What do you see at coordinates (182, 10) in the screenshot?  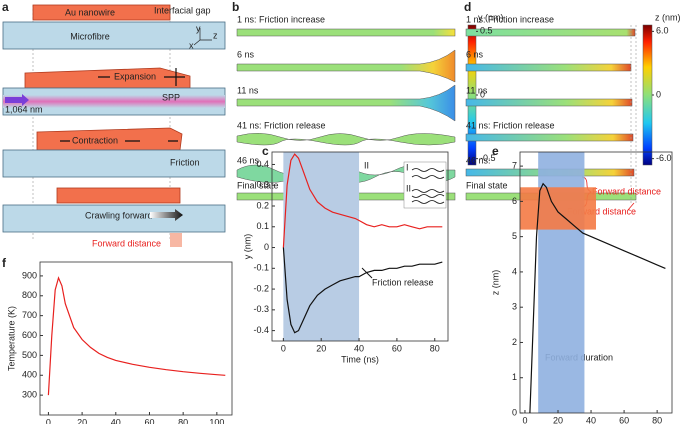 I see `label: Interfacial gap` at bounding box center [182, 10].